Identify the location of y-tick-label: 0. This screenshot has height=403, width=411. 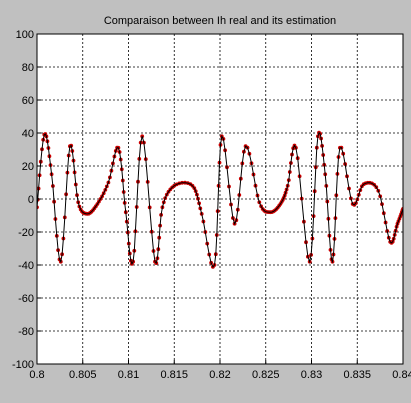
(31, 200).